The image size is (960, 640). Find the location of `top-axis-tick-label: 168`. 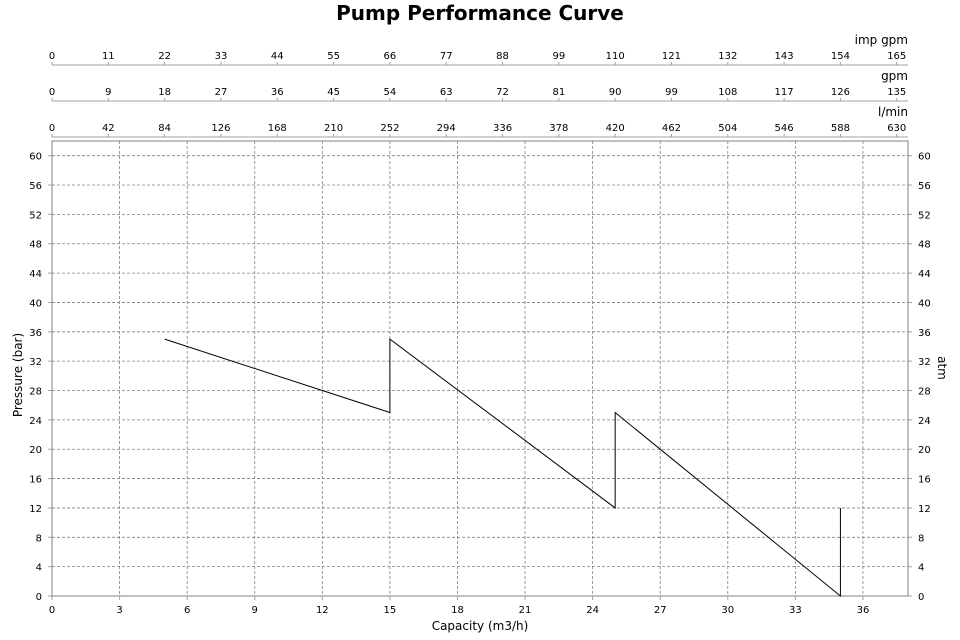

top-axis-tick-label: 168 is located at coordinates (277, 128).